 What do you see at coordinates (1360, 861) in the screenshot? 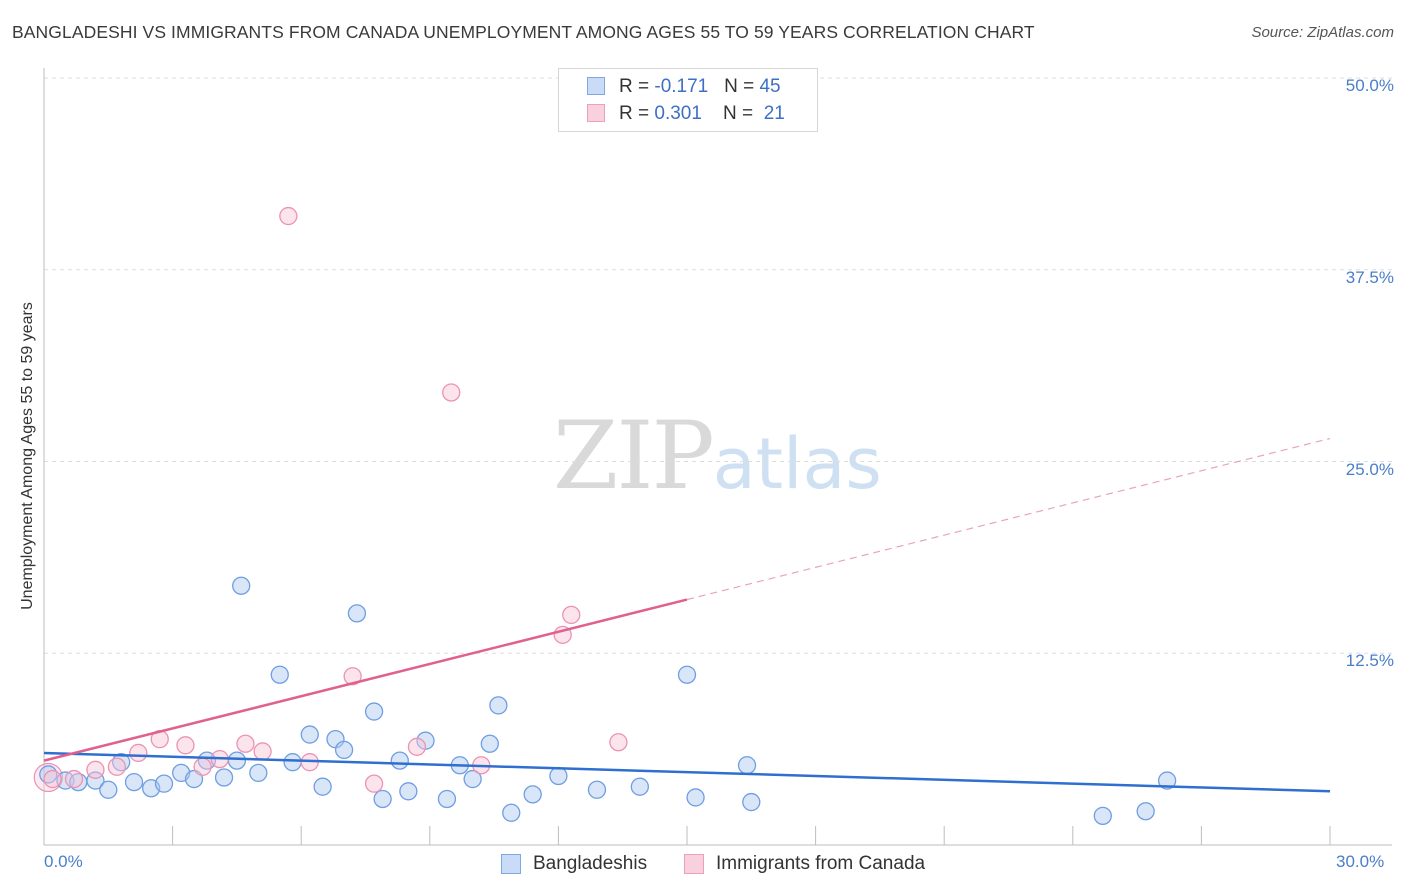
I see `x-tick-label-max: 30.0%` at bounding box center [1360, 861].